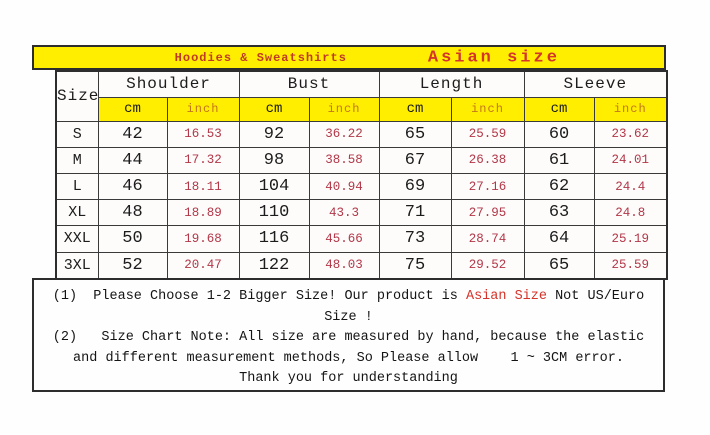 The image size is (710, 435). I want to click on note-1-highlight-asian-size: Asian Size, so click(506, 296).